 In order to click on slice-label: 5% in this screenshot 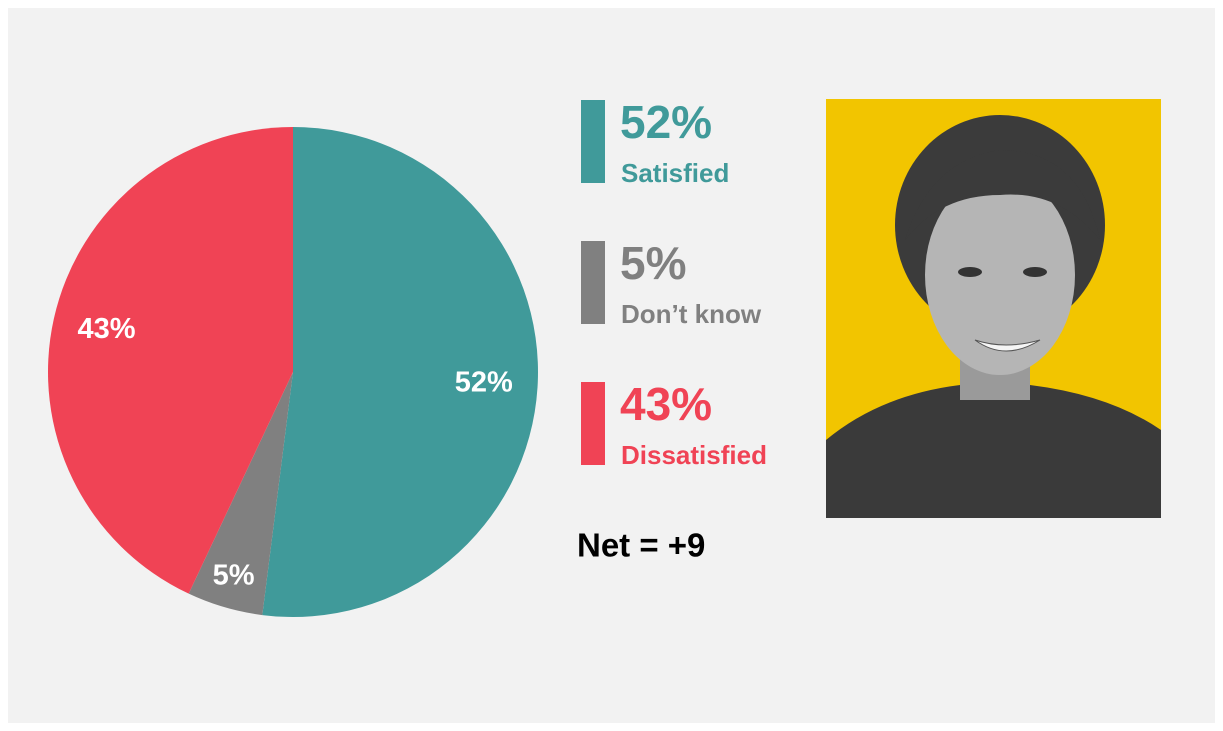, I will do `click(234, 575)`.